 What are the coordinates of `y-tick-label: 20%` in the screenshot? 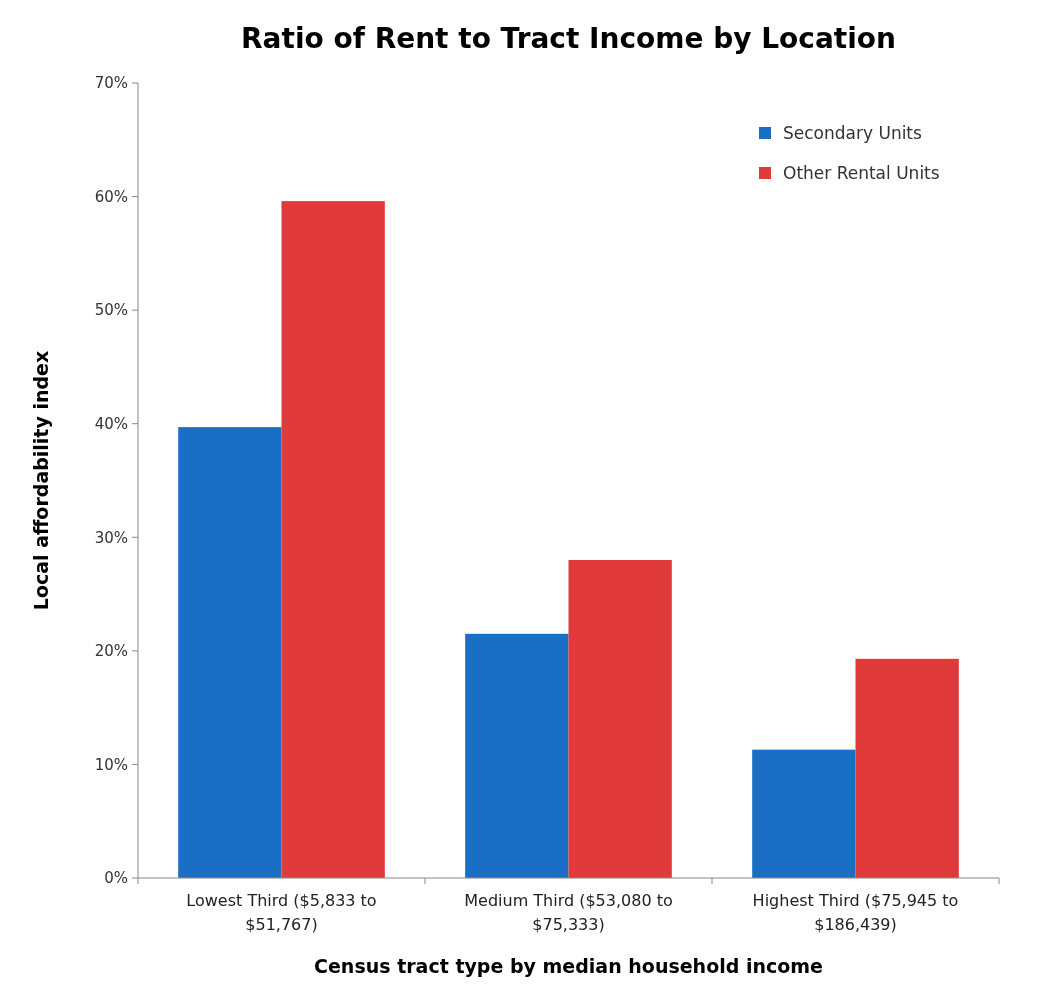 It's located at (111, 651).